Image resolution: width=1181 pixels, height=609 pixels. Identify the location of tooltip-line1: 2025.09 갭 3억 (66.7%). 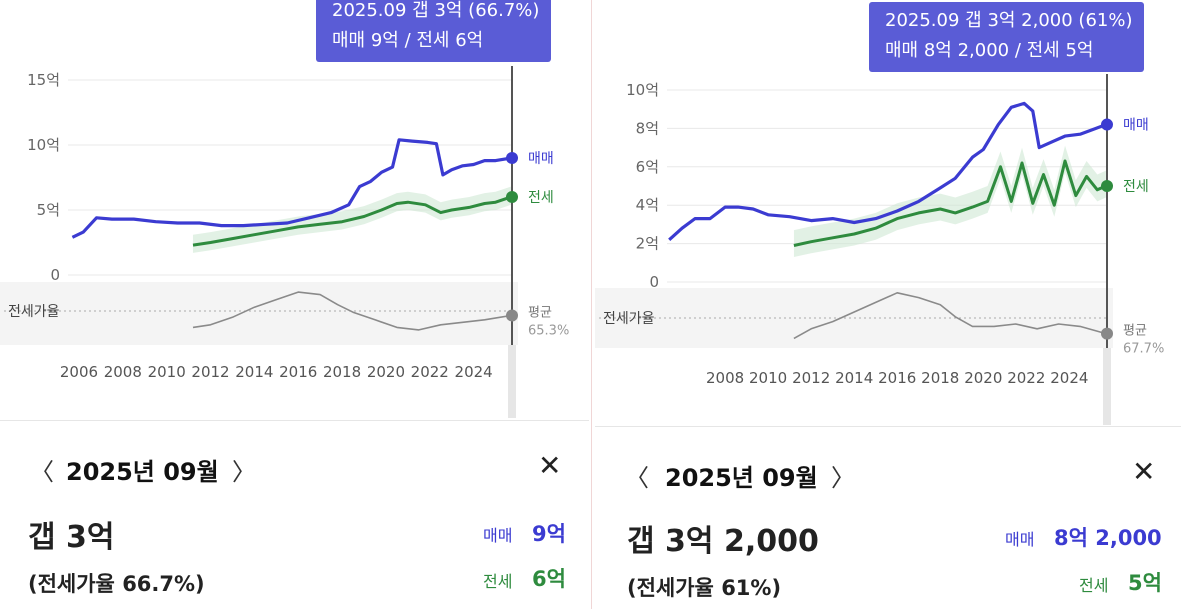
(436, 10).